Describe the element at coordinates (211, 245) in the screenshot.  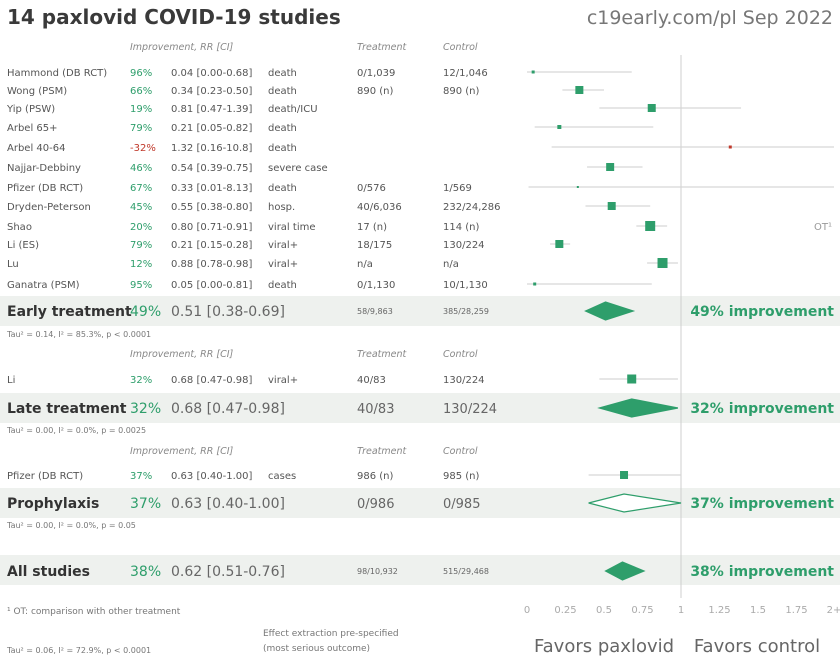
I see `study-rr-0-9: 0.21 [0.15-0.28]` at that location.